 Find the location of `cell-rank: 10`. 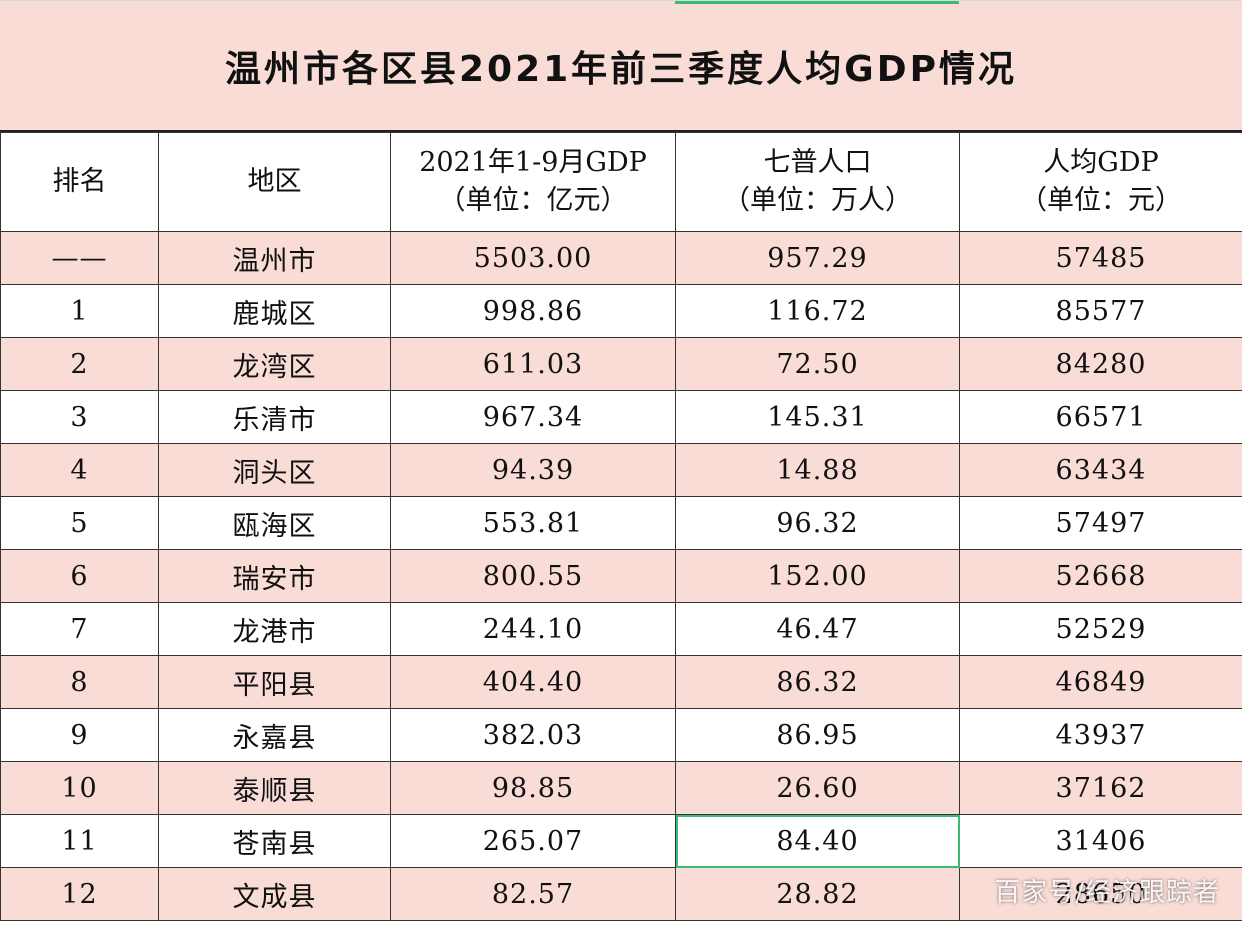

cell-rank: 10 is located at coordinates (79, 788).